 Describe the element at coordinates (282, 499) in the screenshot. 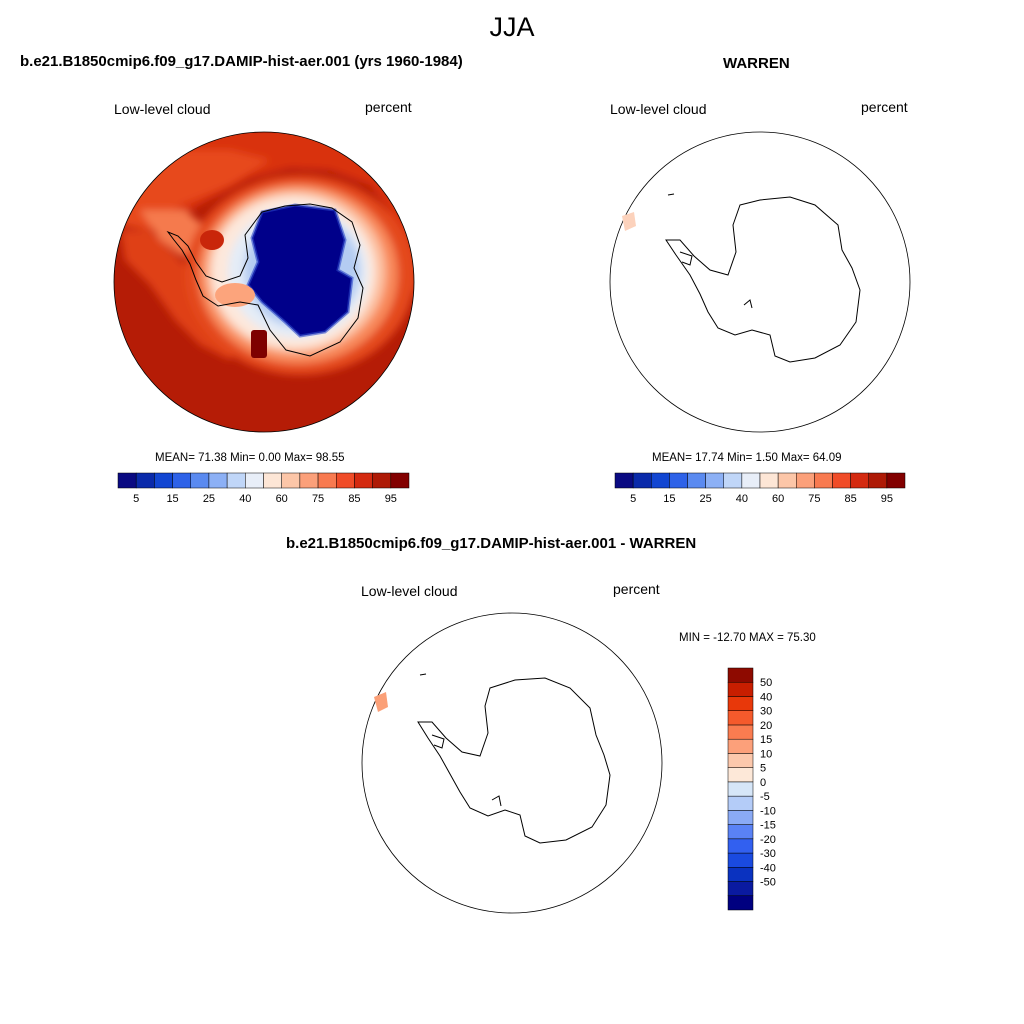

I see `panel1-colorbar-tick-label: 60` at that location.